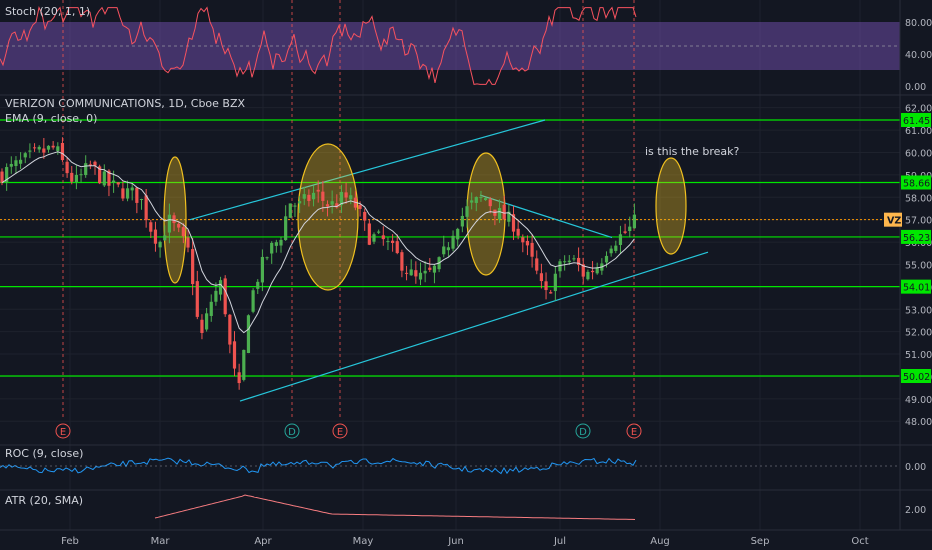  What do you see at coordinates (918, 109) in the screenshot?
I see `price-tick-label: 62.00` at bounding box center [918, 109].